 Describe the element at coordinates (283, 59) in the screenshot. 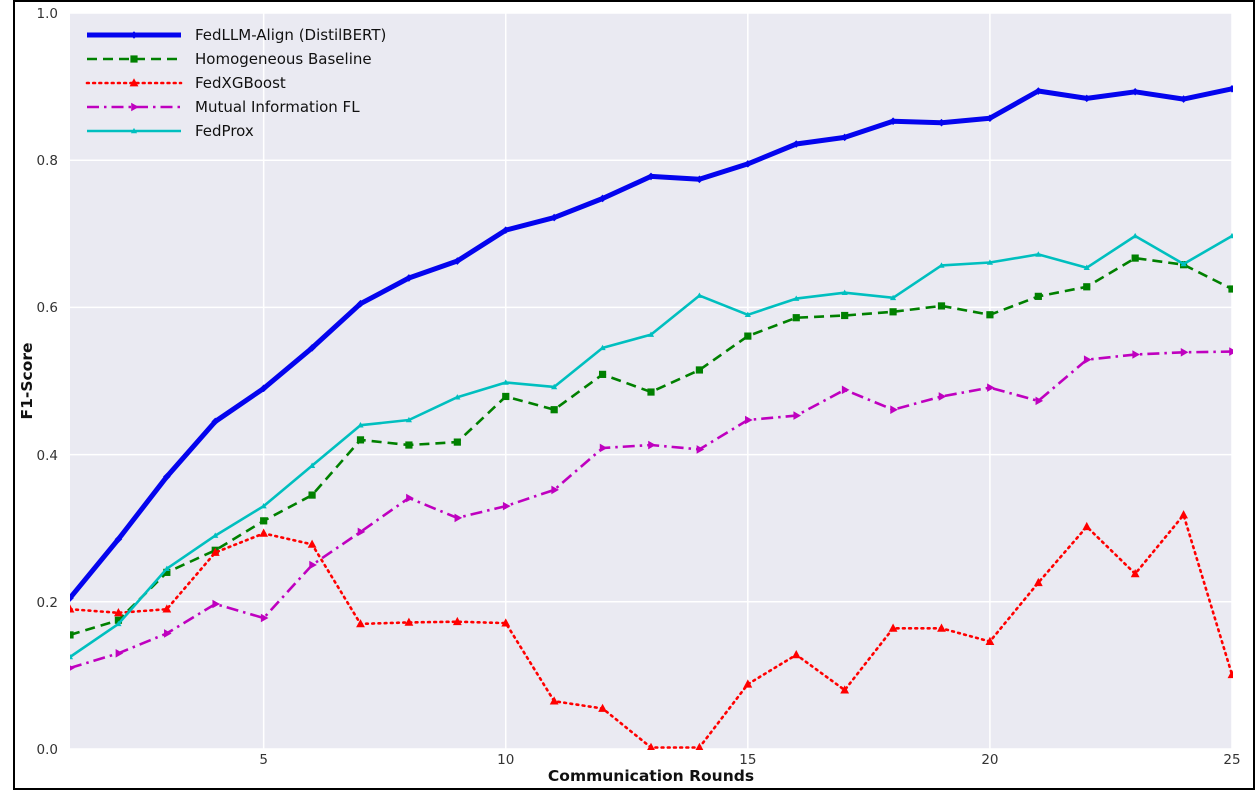

I see `legend-label: Homogeneous Baseline` at that location.